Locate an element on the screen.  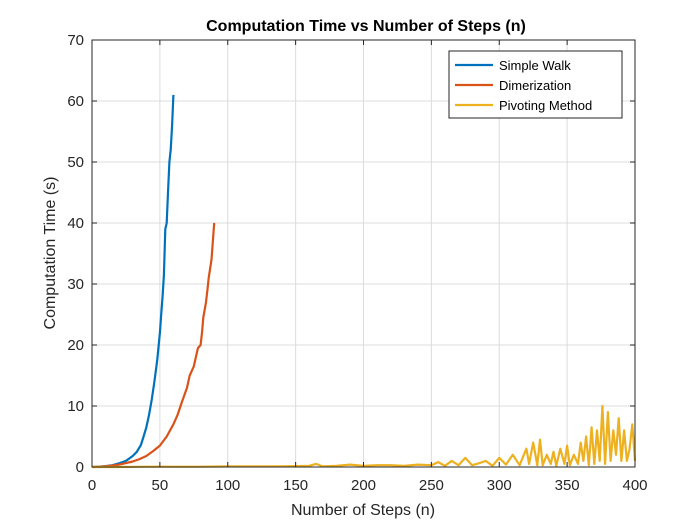
x-tick-label: 300 is located at coordinates (499, 485).